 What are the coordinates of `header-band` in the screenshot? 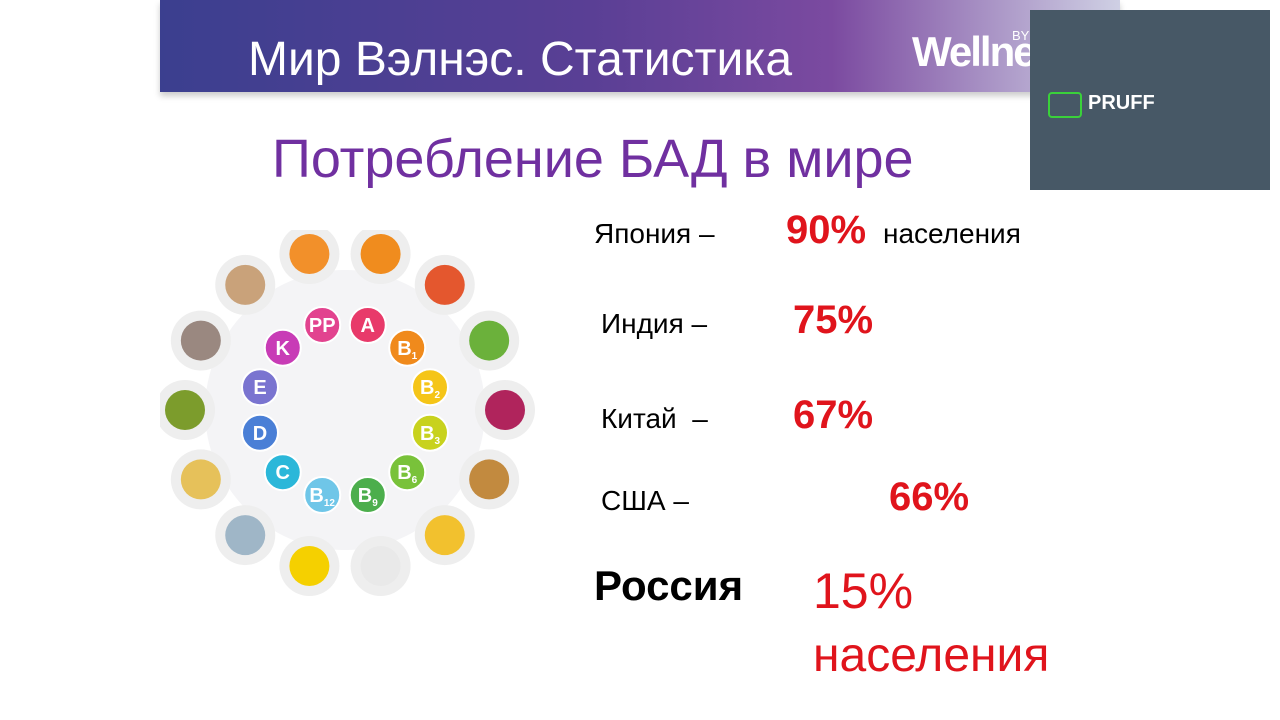 It's located at (640, 46).